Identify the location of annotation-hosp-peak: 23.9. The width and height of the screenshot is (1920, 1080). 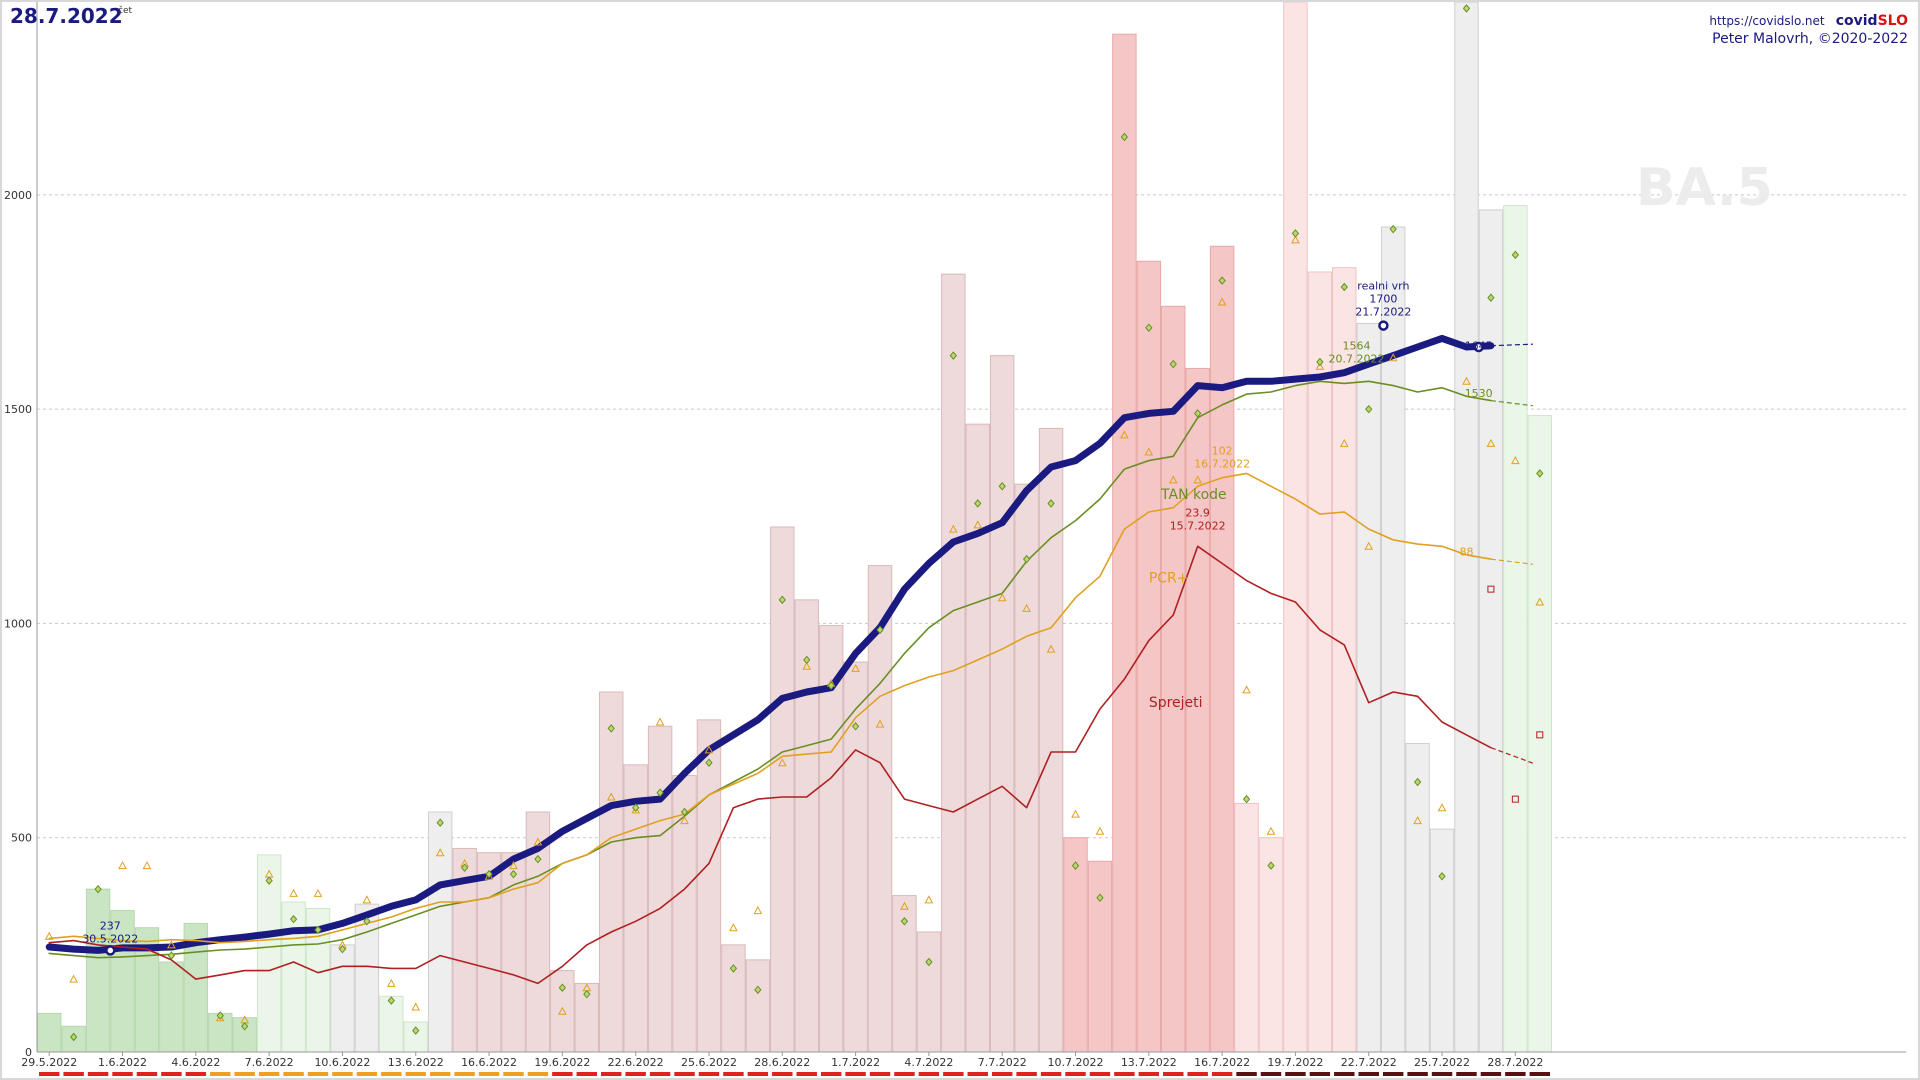
(1197, 513).